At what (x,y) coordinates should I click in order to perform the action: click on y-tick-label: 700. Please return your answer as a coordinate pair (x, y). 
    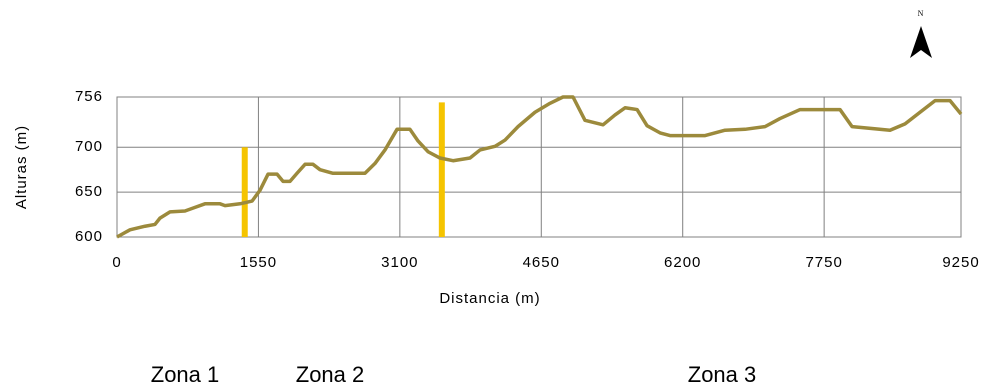
    Looking at the image, I should click on (89, 146).